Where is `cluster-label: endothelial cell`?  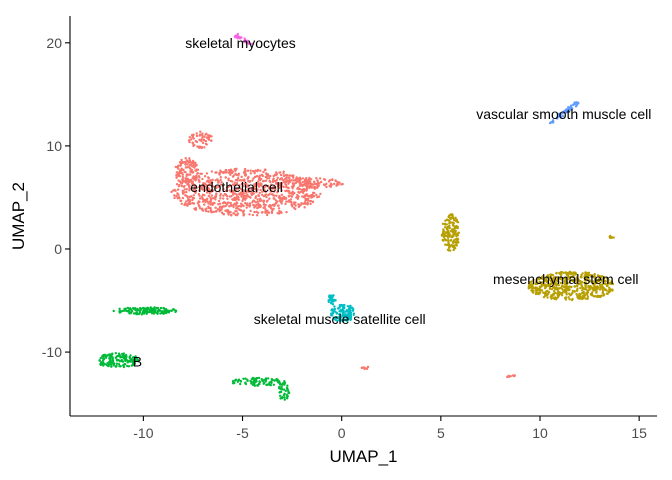
cluster-label: endothelial cell is located at coordinates (236, 187).